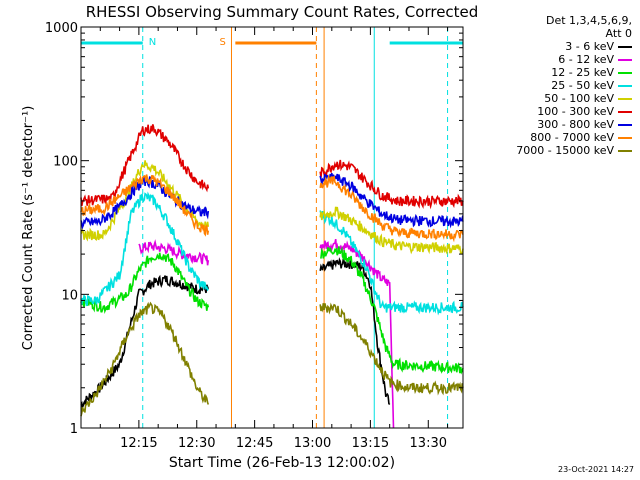  Describe the element at coordinates (282, 463) in the screenshot. I see `x-axis-label: Start Time (26-Feb-13 12:00:02)` at that location.